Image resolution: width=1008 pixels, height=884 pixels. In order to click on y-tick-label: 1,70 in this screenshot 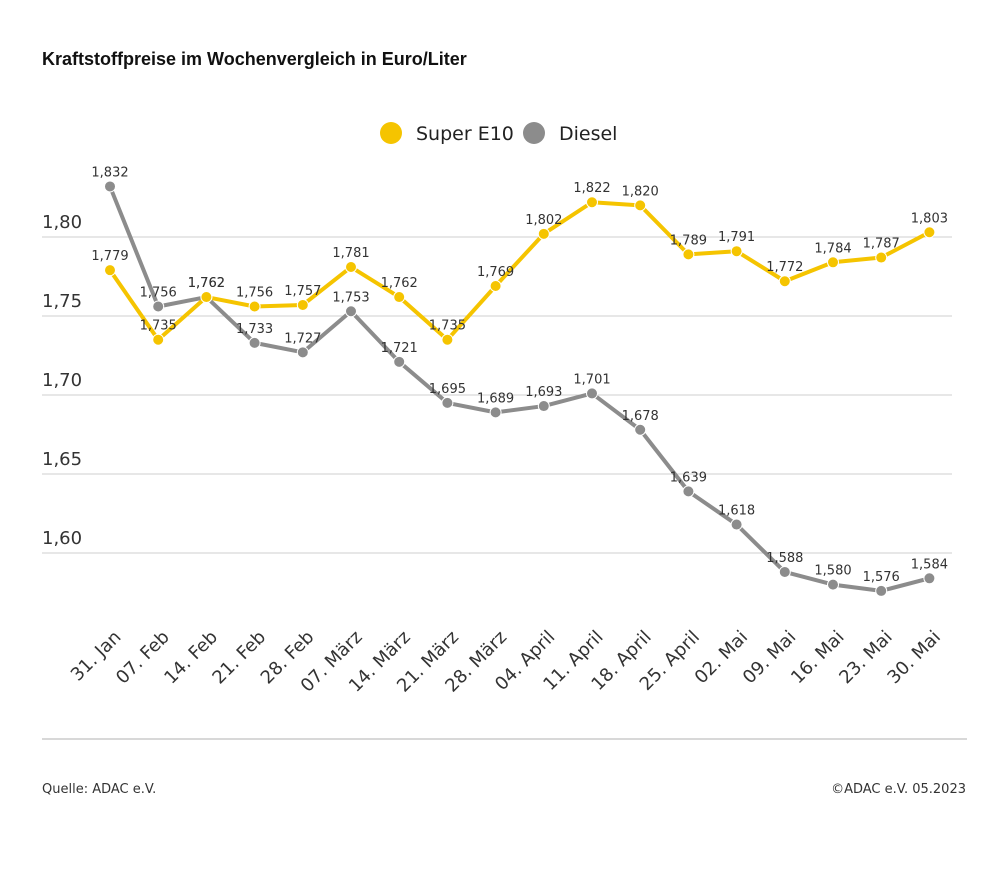, I will do `click(62, 380)`.